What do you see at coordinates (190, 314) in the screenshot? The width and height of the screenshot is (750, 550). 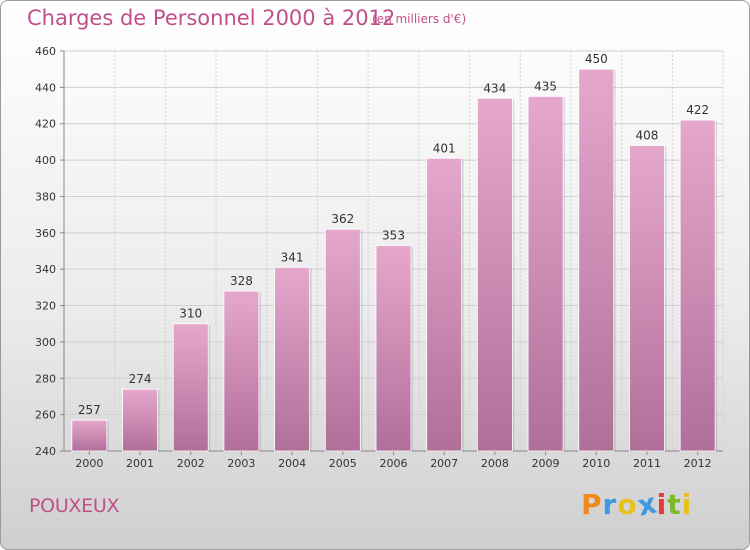 I see `value-label: 310` at bounding box center [190, 314].